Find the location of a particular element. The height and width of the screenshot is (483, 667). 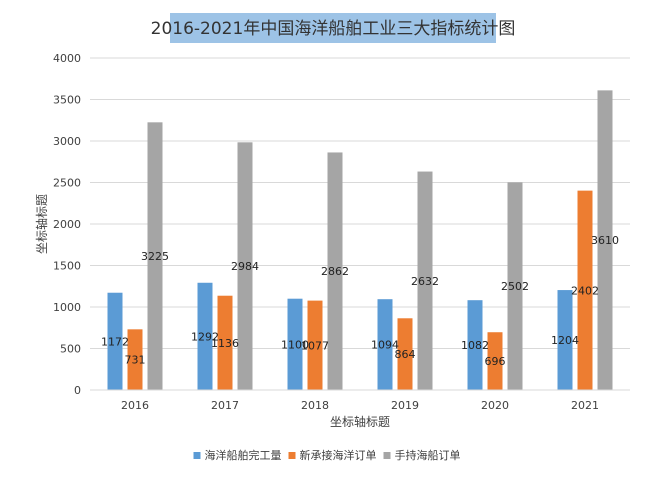

data-label: 3610 is located at coordinates (605, 240).